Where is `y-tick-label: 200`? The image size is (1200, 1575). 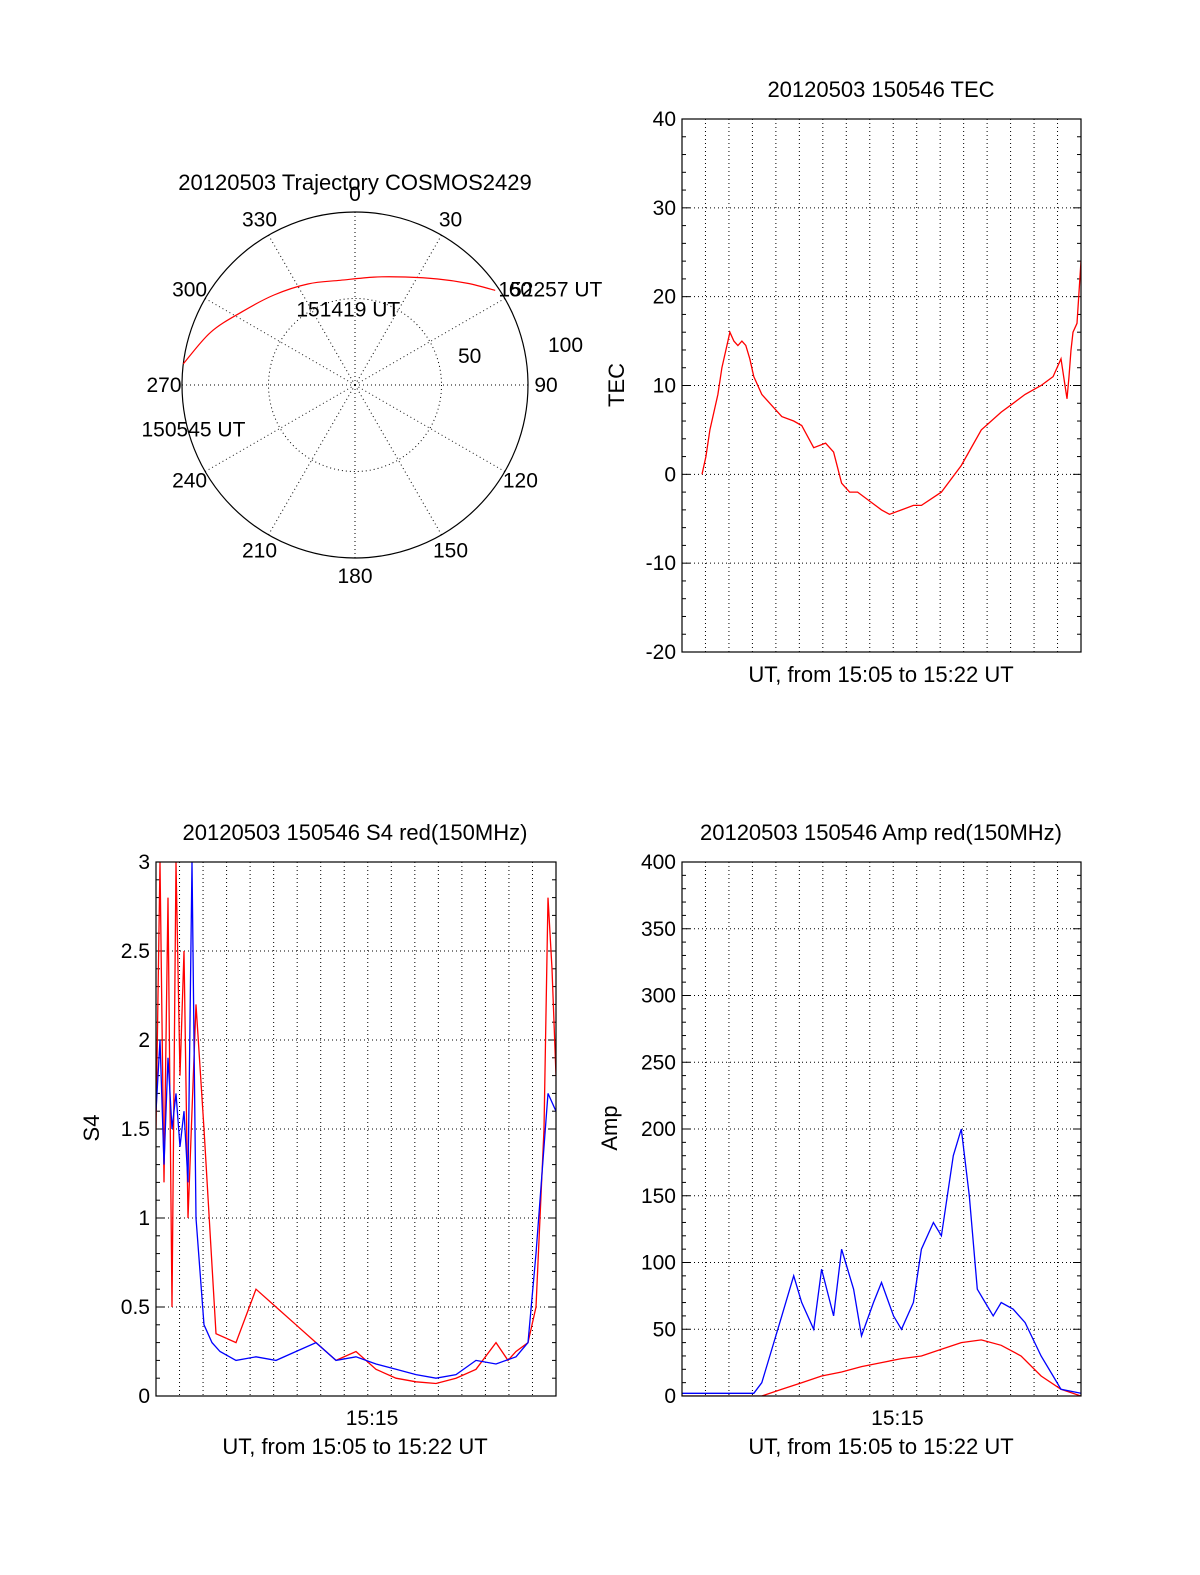 y-tick-label: 200 is located at coordinates (658, 1129).